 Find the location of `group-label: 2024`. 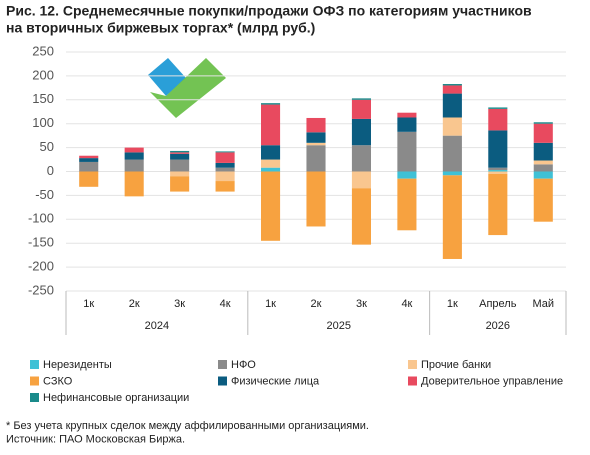

group-label: 2024 is located at coordinates (157, 326).